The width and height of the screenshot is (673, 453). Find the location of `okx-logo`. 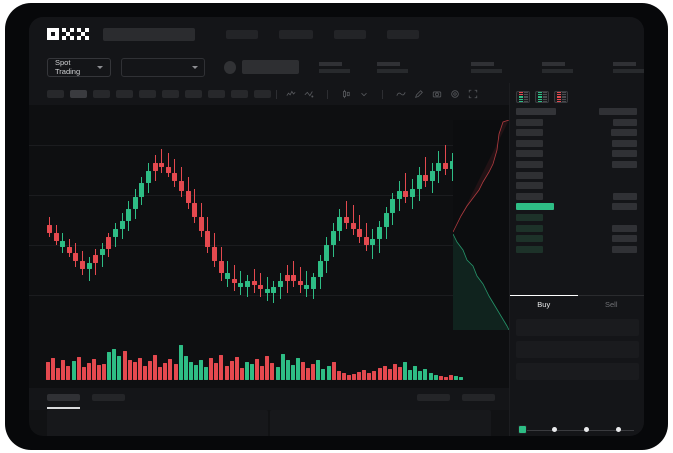

okx-logo is located at coordinates (68, 34).